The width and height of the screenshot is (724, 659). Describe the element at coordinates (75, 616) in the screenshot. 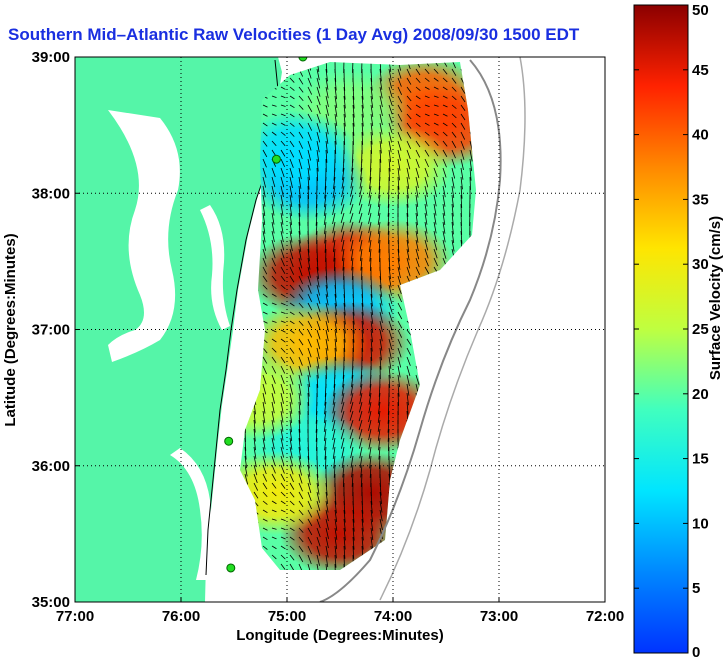

I see `x-tick-label: 77:00` at that location.